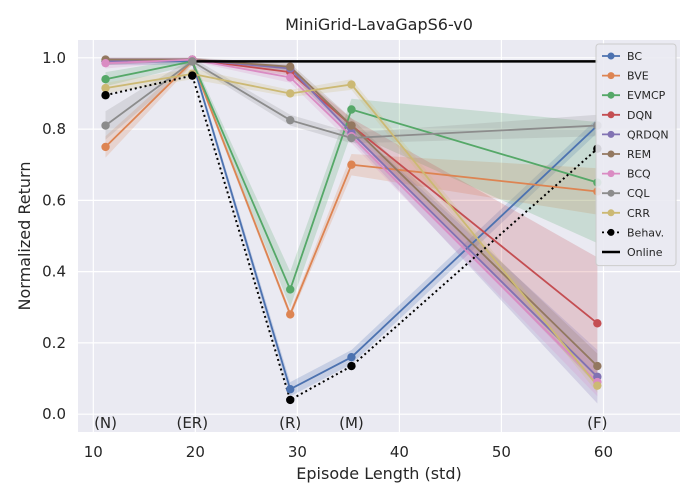  What do you see at coordinates (625, 76) in the screenshot?
I see `legend-item-bve: BVE` at bounding box center [625, 76].